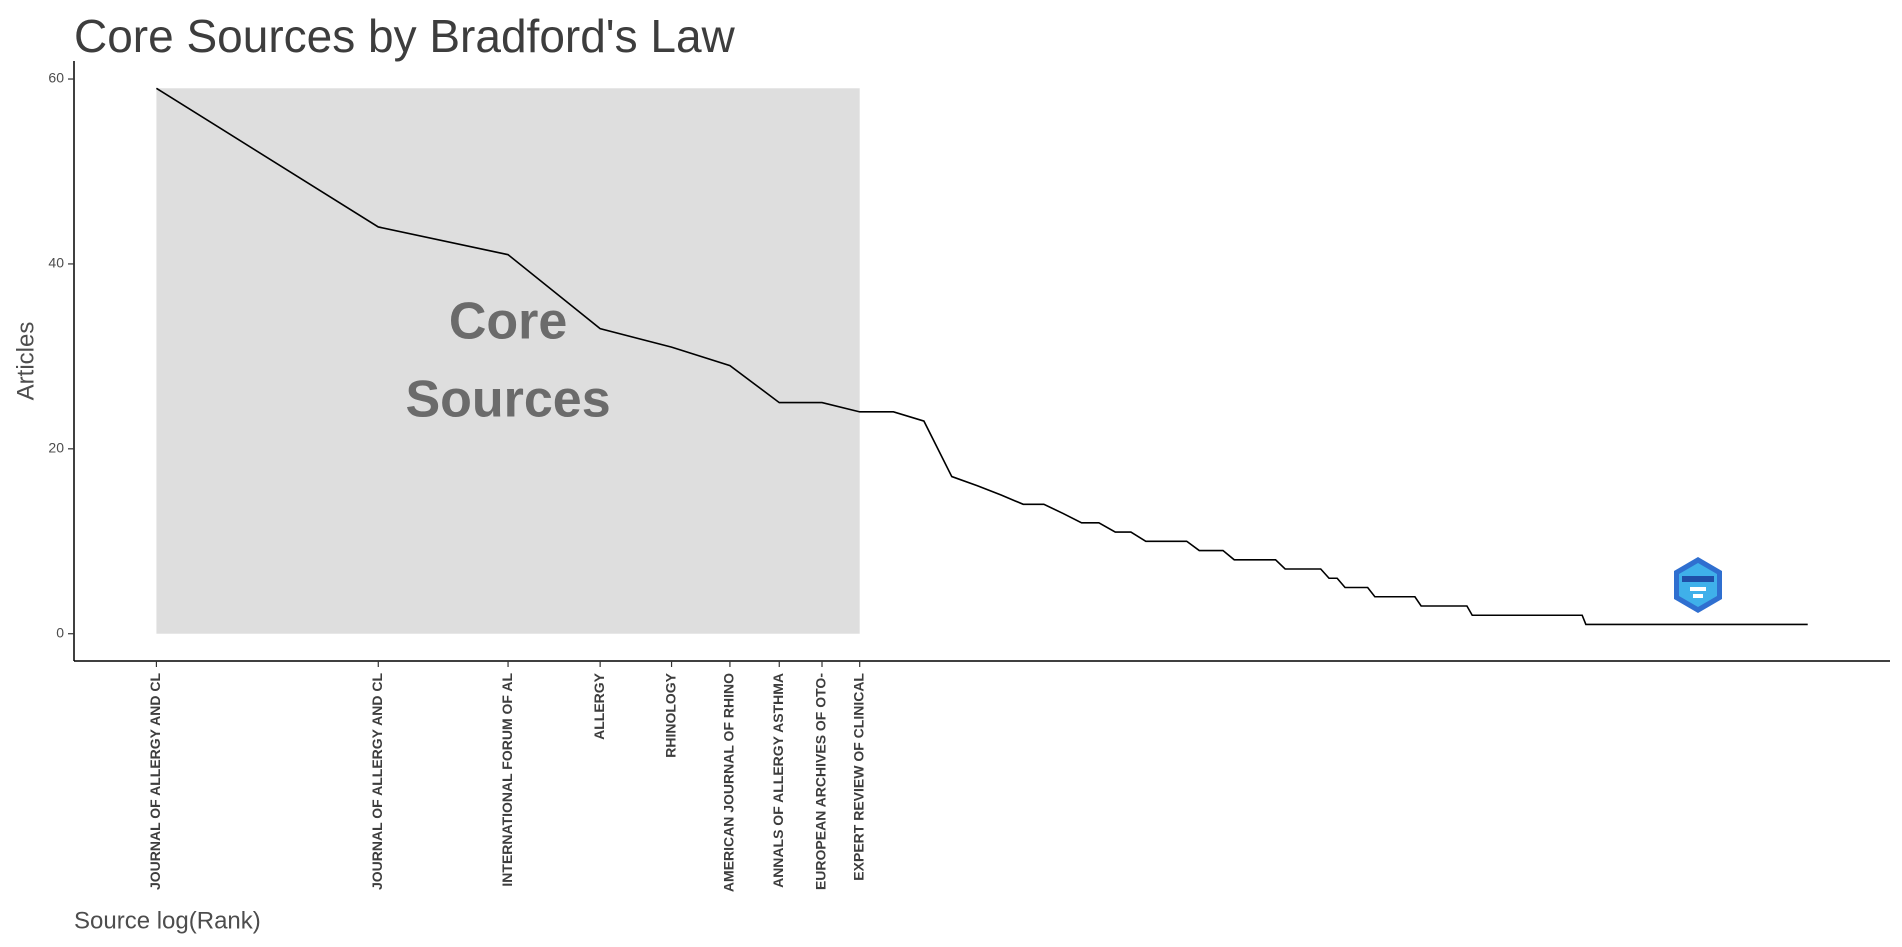 The width and height of the screenshot is (1902, 947). What do you see at coordinates (507, 400) in the screenshot?
I see `core-annotation: Sources` at bounding box center [507, 400].